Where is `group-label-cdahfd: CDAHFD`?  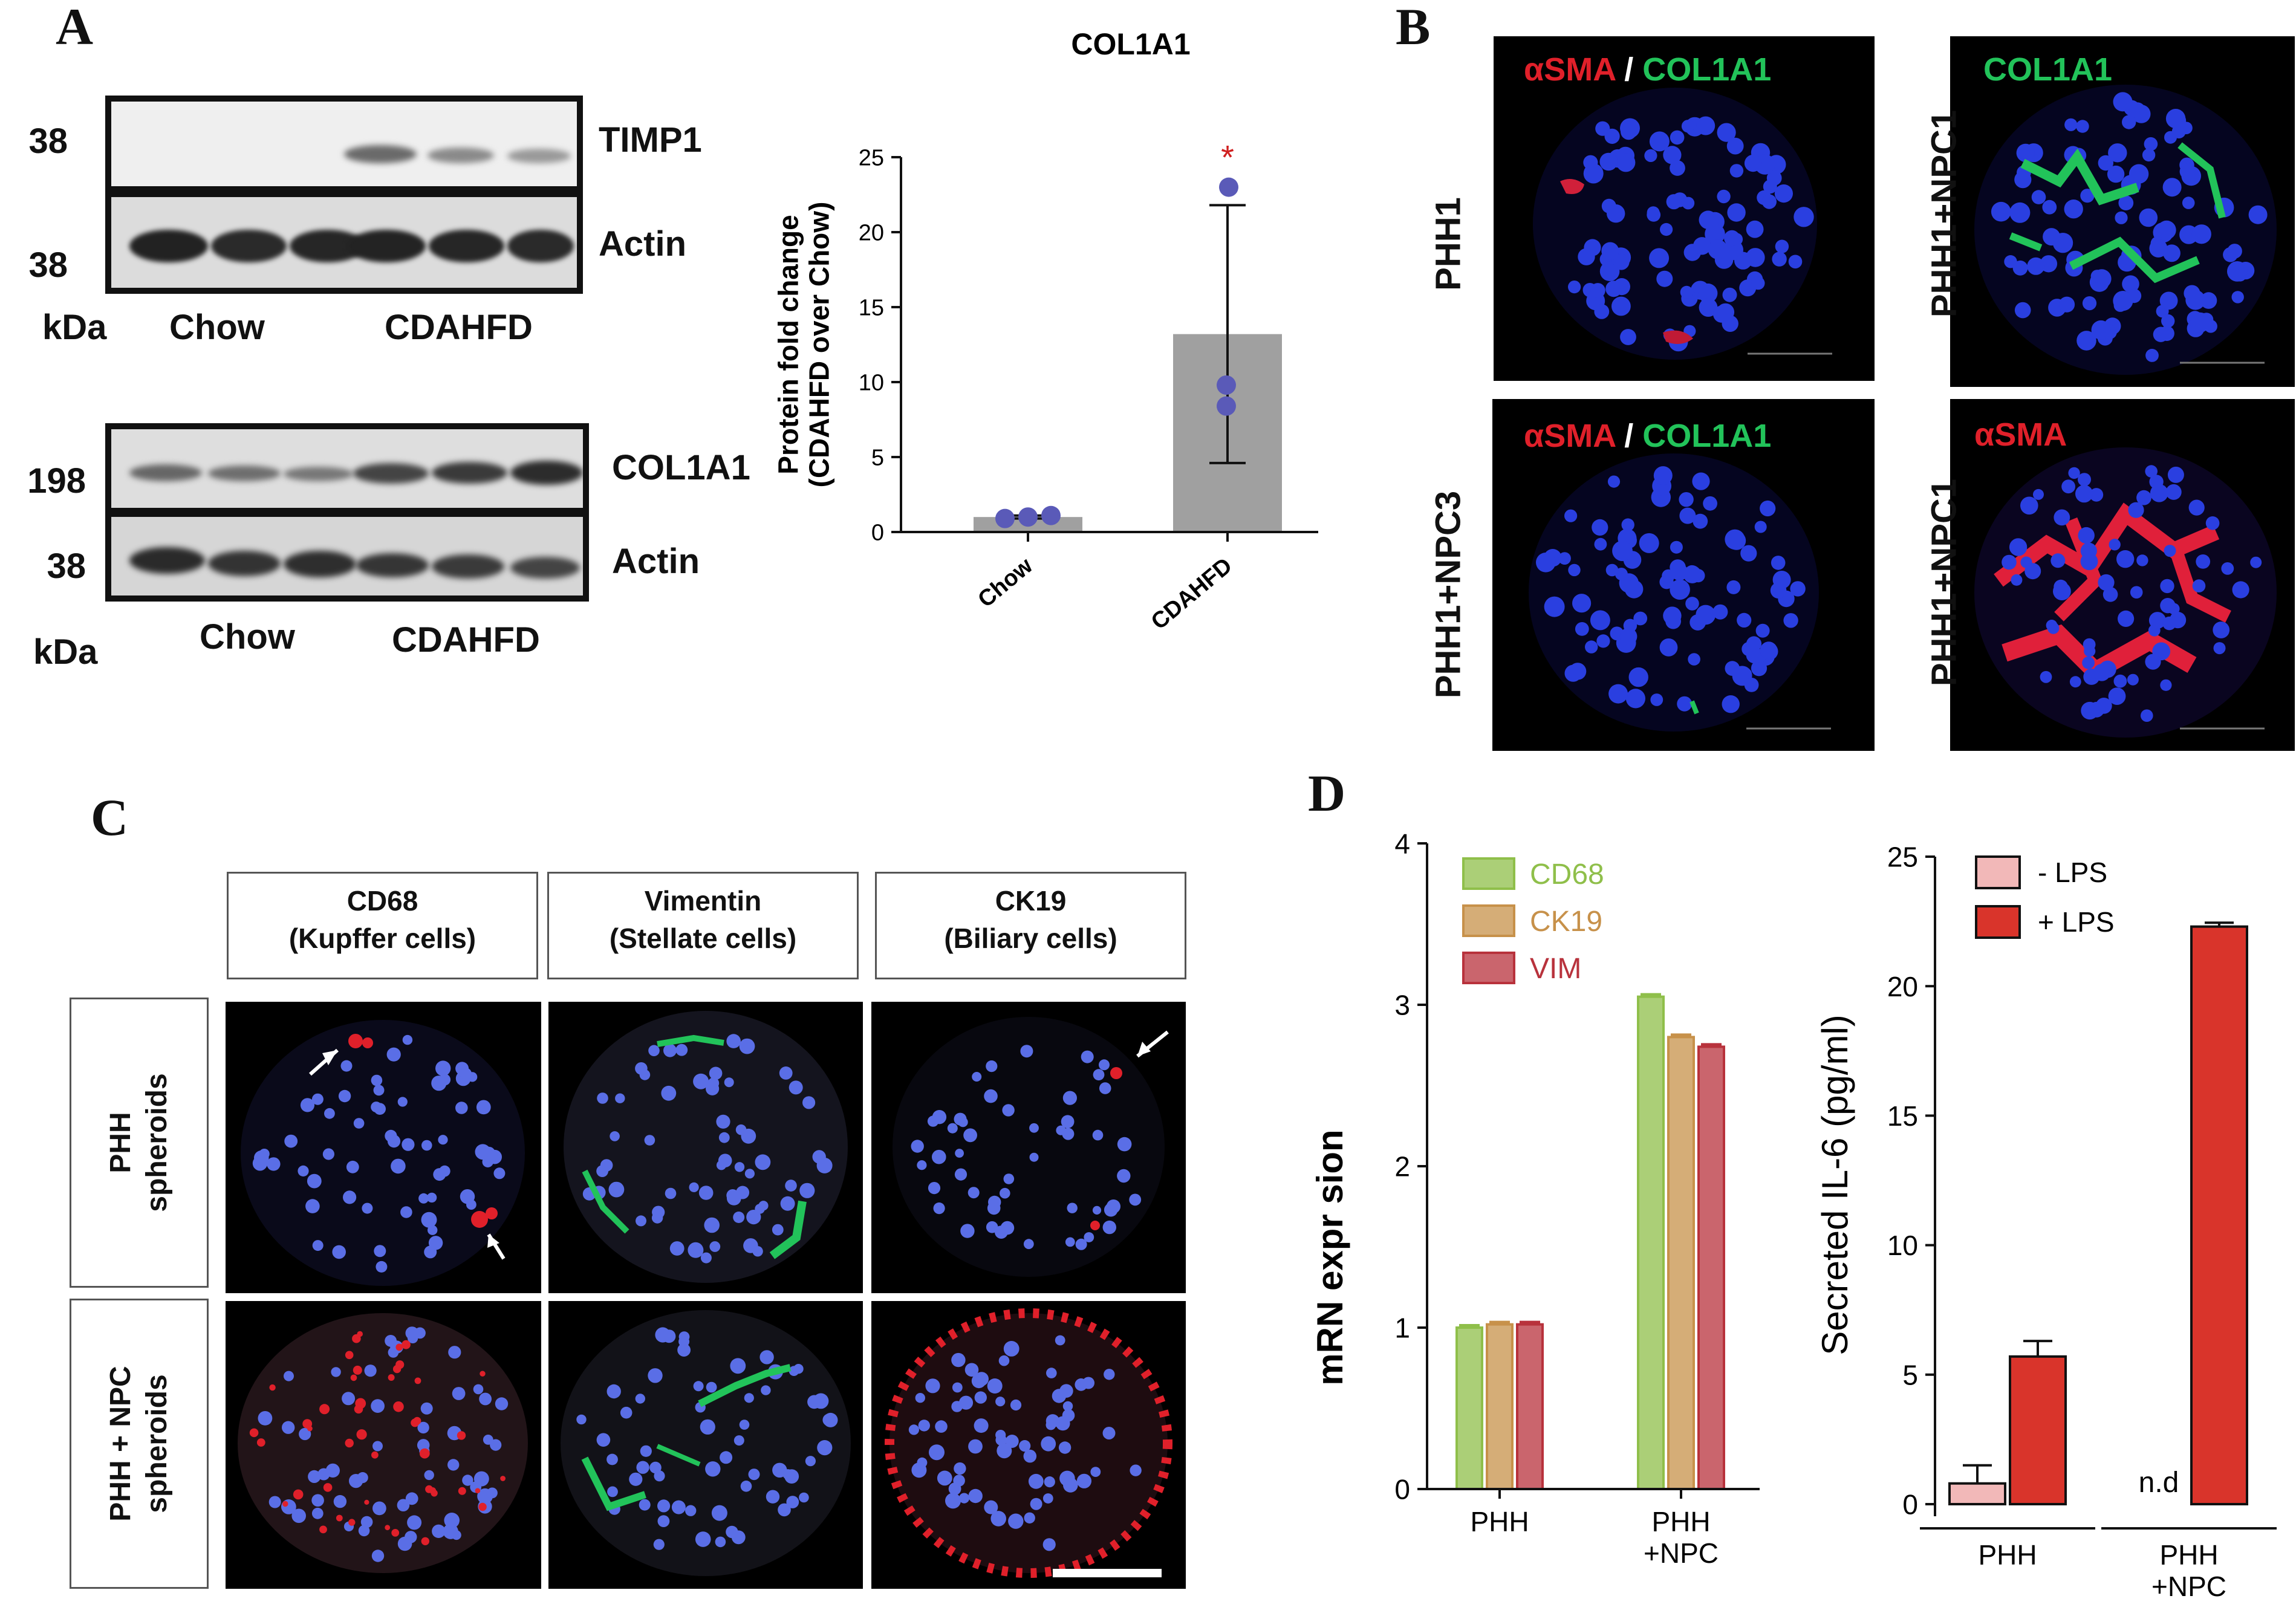
group-label-cdahfd: CDAHFD is located at coordinates (466, 640).